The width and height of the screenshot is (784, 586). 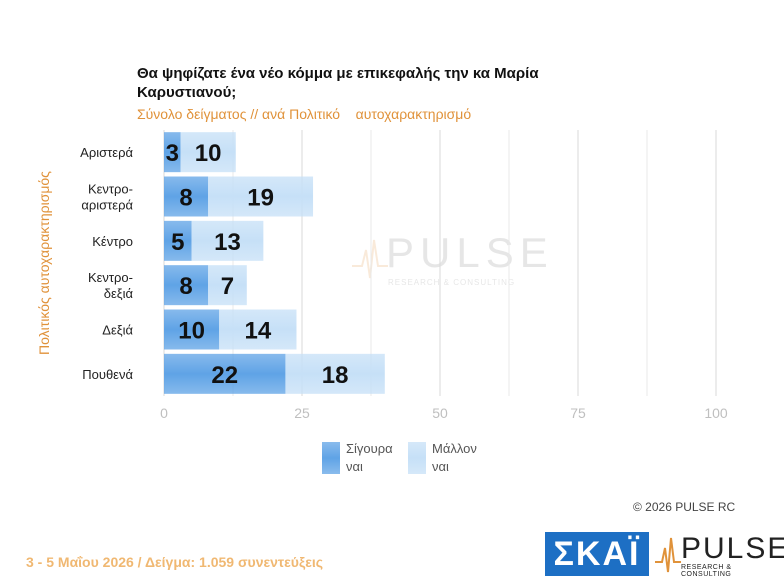 I want to click on data-label: 19, so click(x=260, y=198).